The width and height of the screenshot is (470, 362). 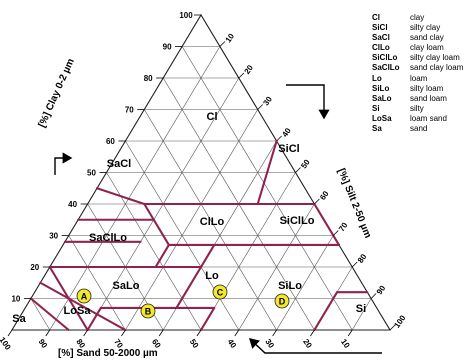 I want to click on sand-tick-label: 30, so click(x=269, y=343).